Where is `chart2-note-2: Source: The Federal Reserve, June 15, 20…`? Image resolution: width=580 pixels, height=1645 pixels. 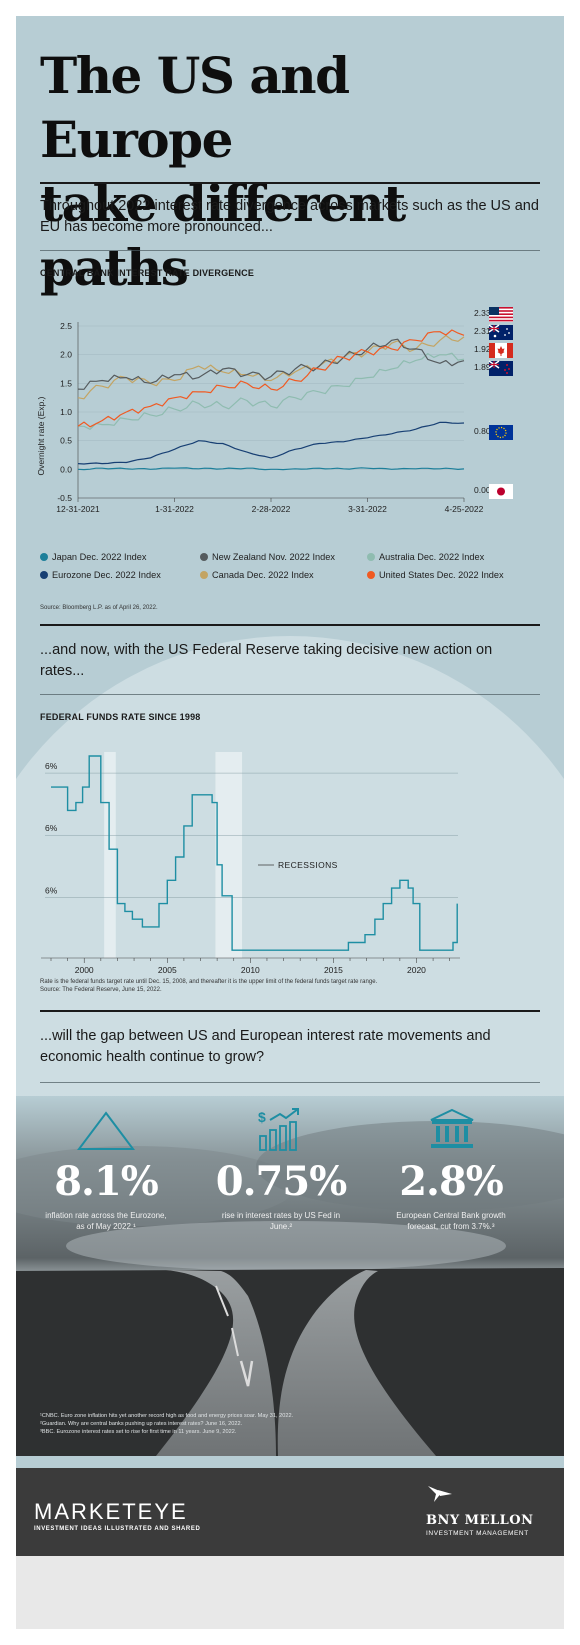
chart2-note-2: Source: The Federal Reserve, June 15, 20… is located at coordinates (101, 990).